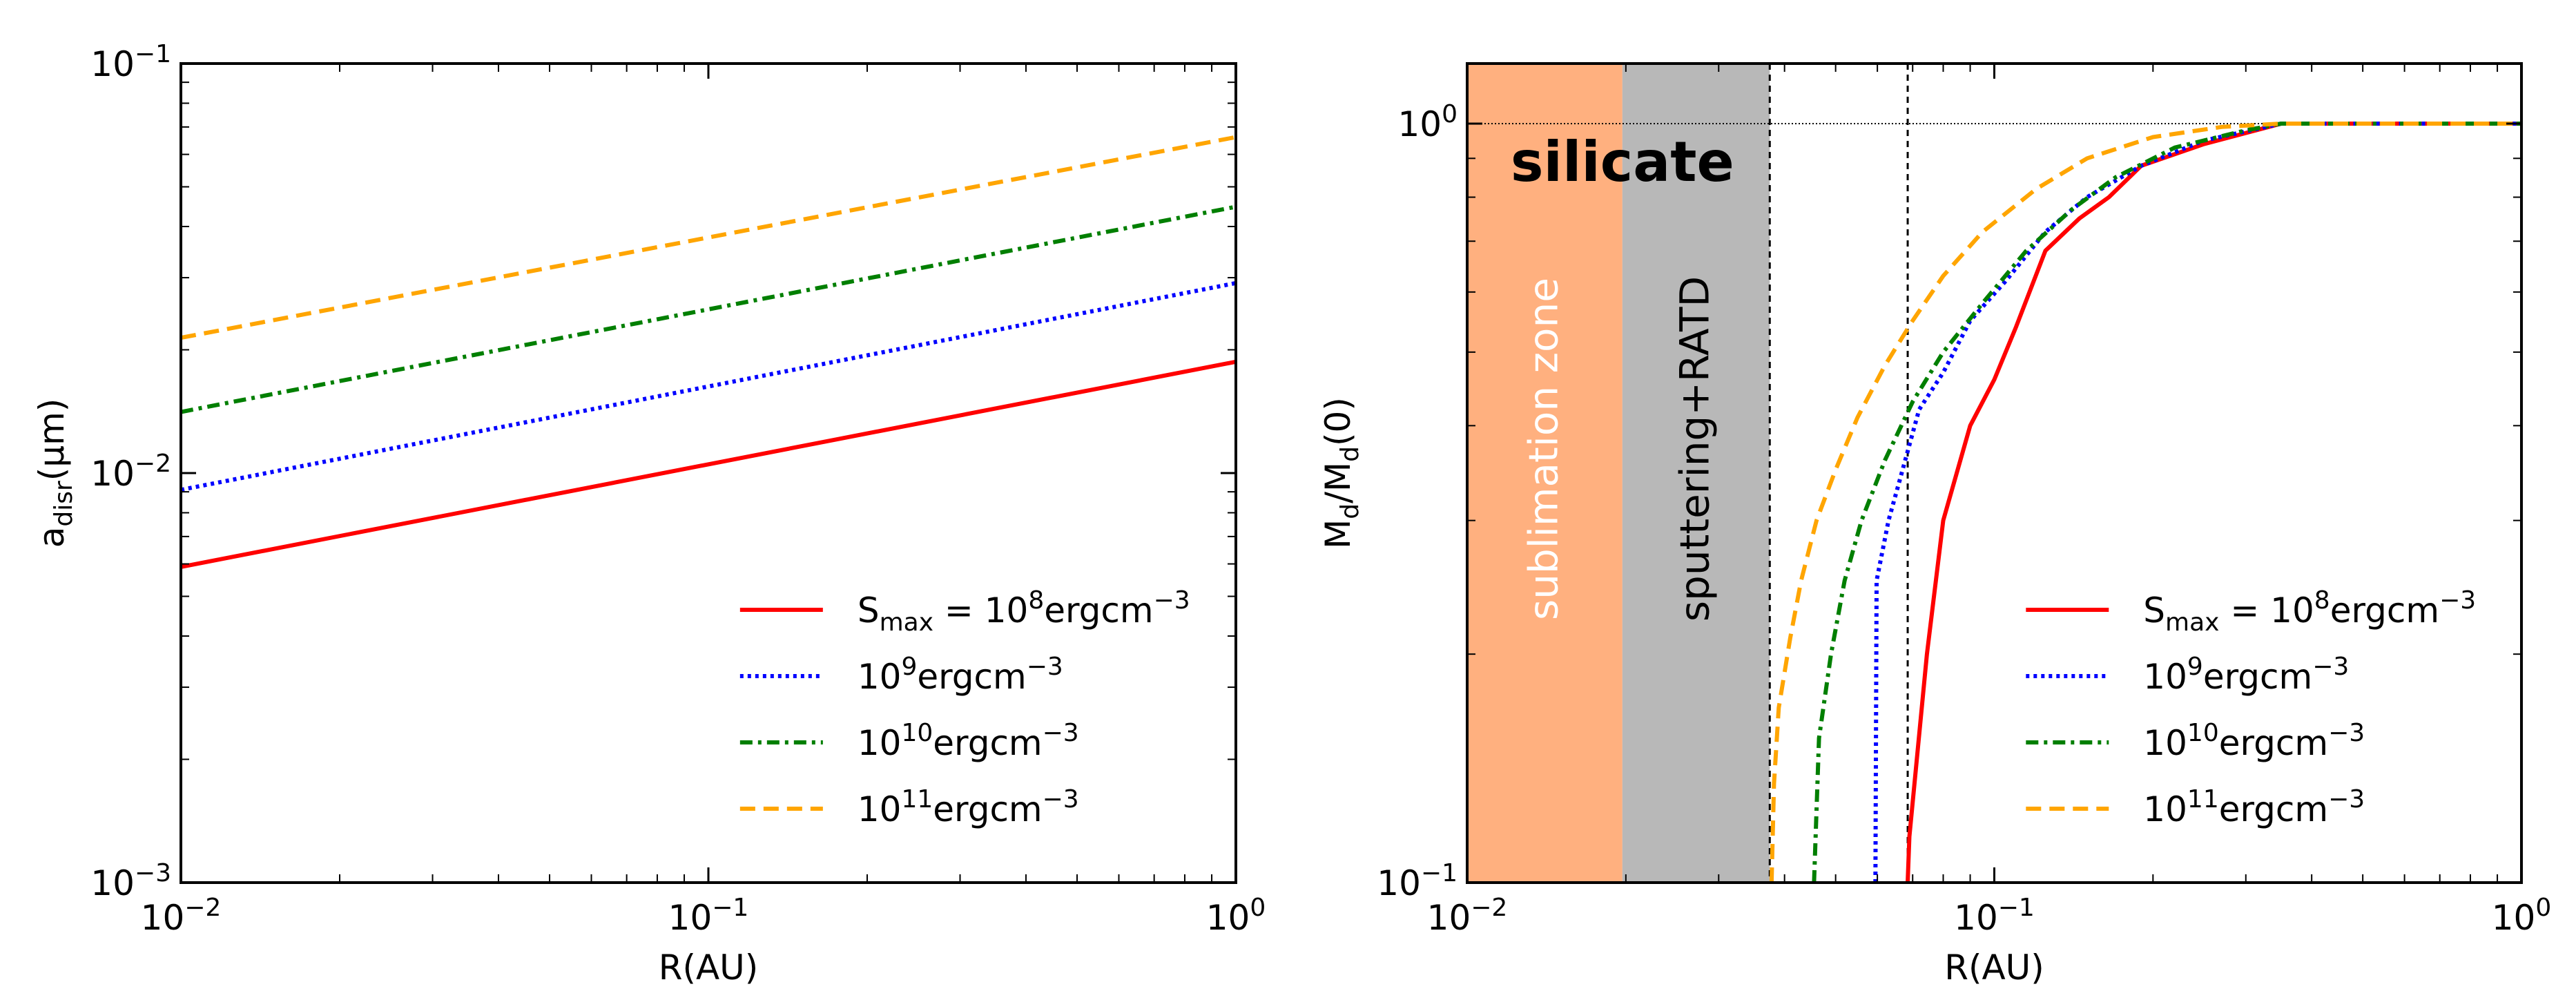 The image size is (2576, 1000). I want to click on material-label: silicate, so click(1623, 162).